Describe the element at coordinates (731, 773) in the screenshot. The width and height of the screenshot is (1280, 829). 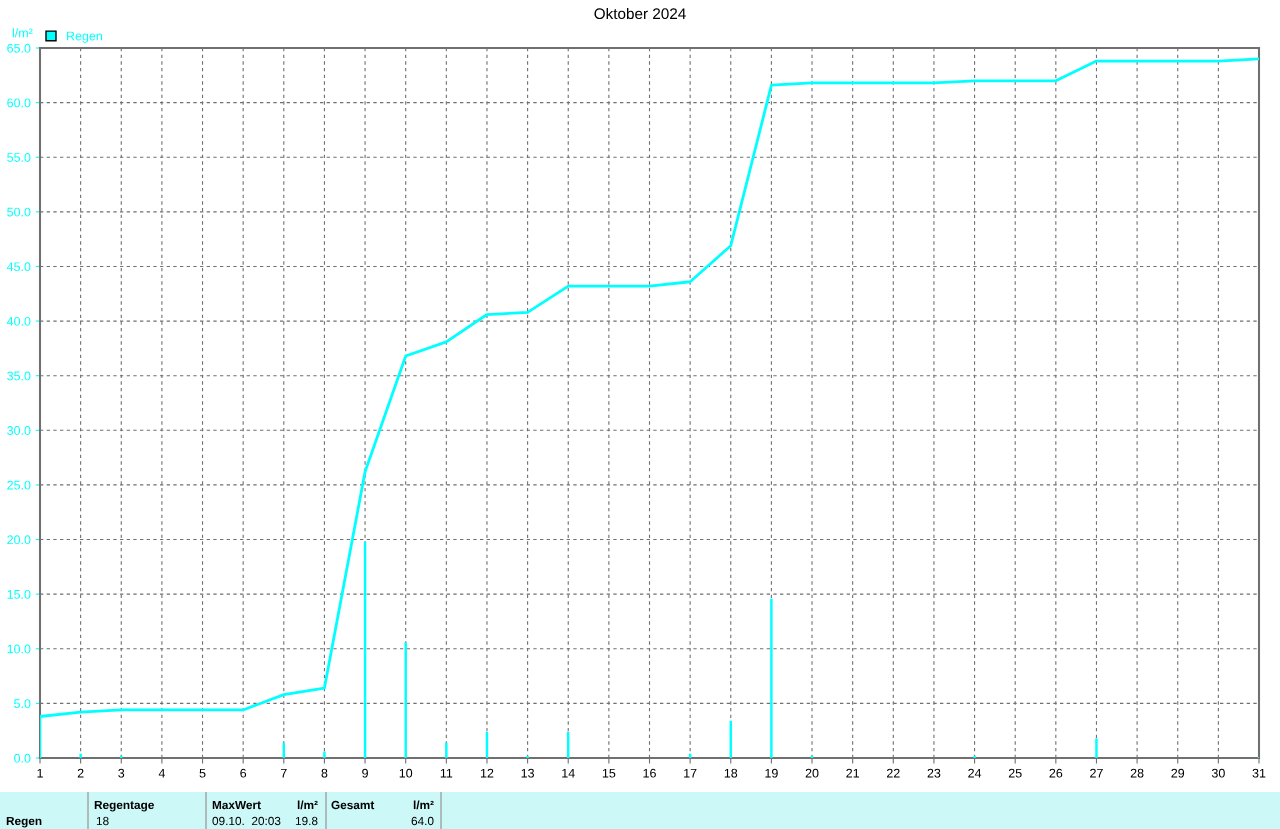
I see `x-tick-label: 18` at that location.